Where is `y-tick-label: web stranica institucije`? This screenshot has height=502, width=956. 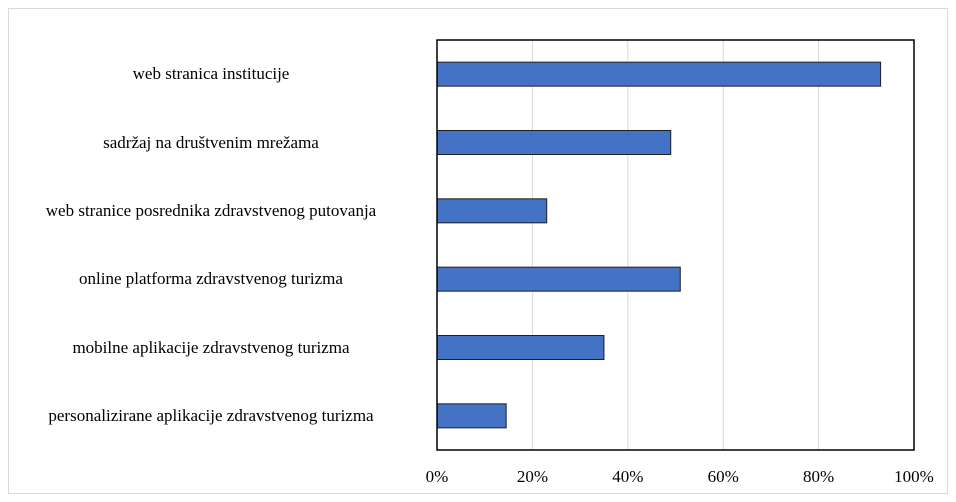
y-tick-label: web stranica institucije is located at coordinates (211, 74).